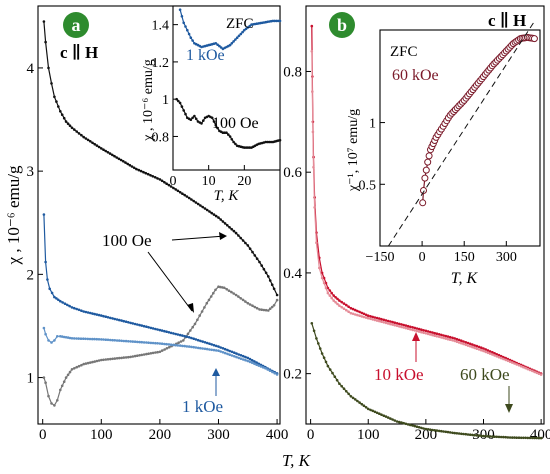 The width and height of the screenshot is (550, 474). What do you see at coordinates (183, 23) in the screenshot?
I see `panel-a-inset-series-inset_1k-point` at bounding box center [183, 23].